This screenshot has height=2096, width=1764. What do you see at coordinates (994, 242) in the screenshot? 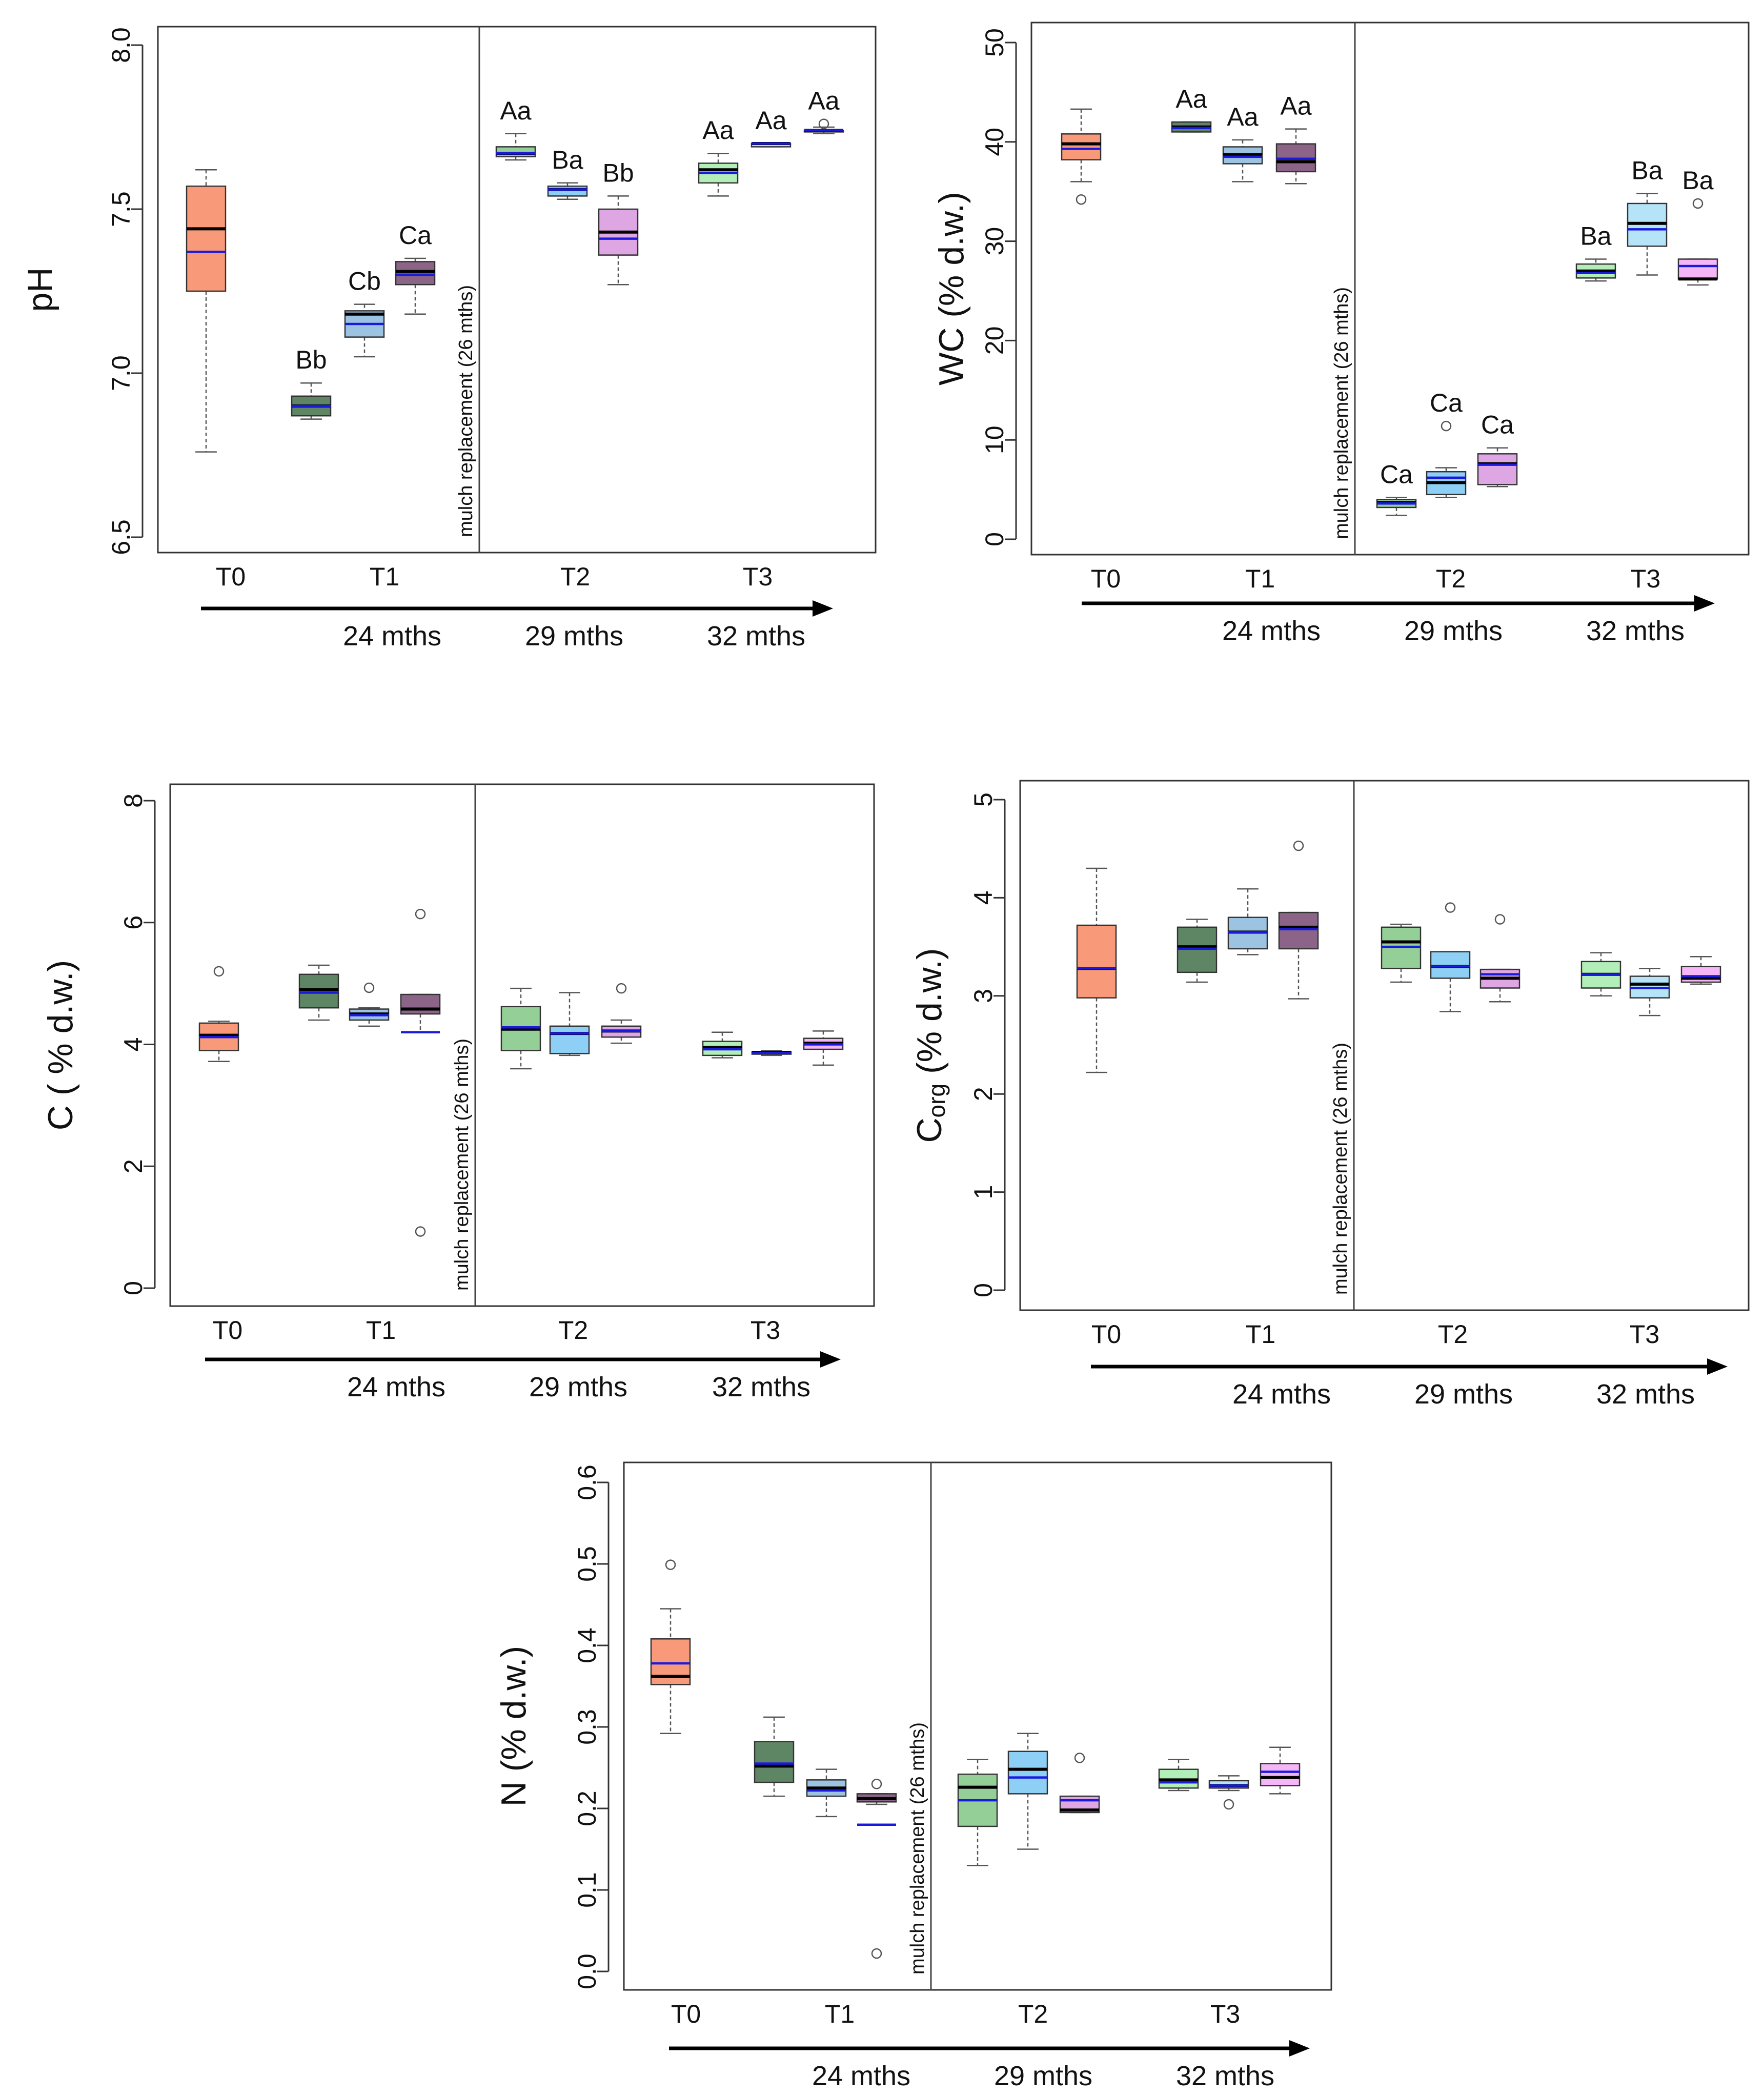
I see `y-tick-label: 30` at bounding box center [994, 242].